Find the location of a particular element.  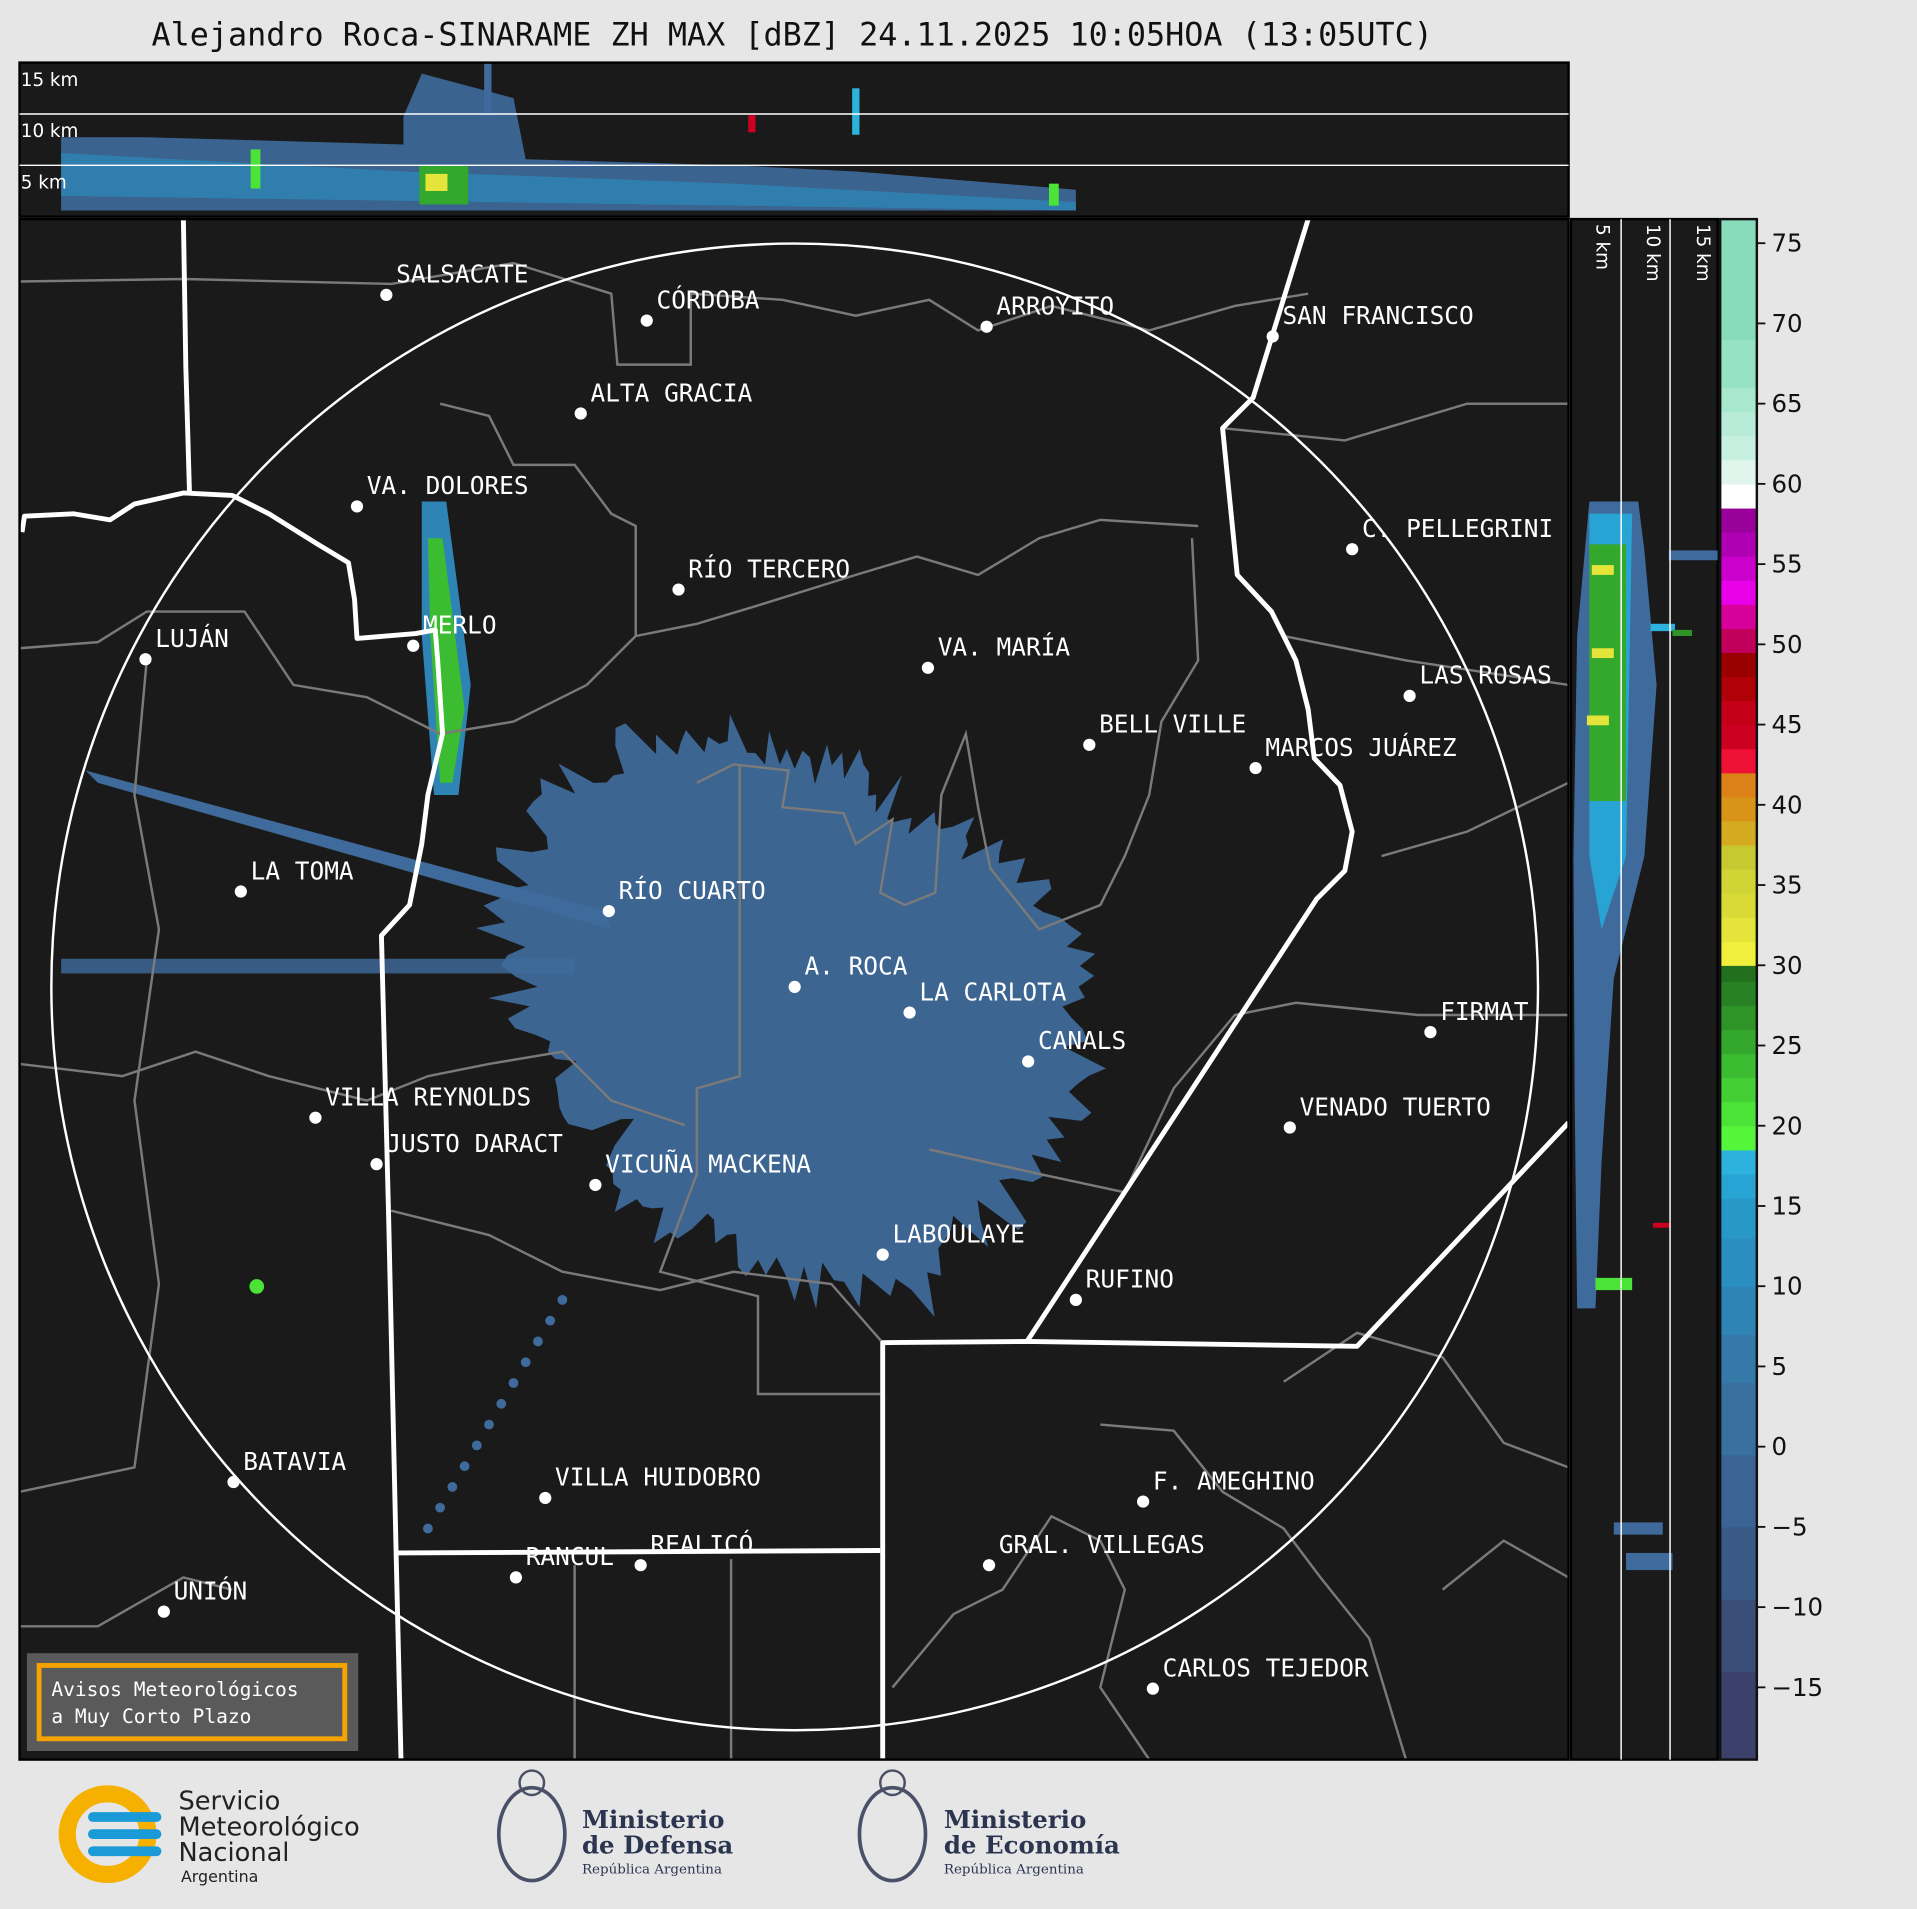

city-label: CARLOS TEJEDOR is located at coordinates (1266, 1667).